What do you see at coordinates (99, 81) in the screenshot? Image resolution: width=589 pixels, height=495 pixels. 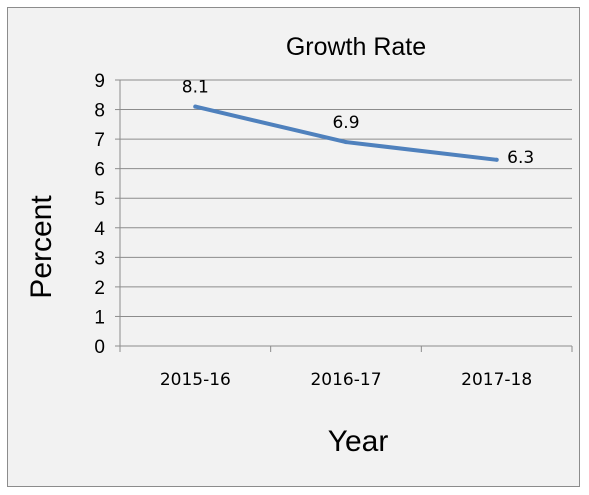 I see `y-tick-label: 9` at bounding box center [99, 81].